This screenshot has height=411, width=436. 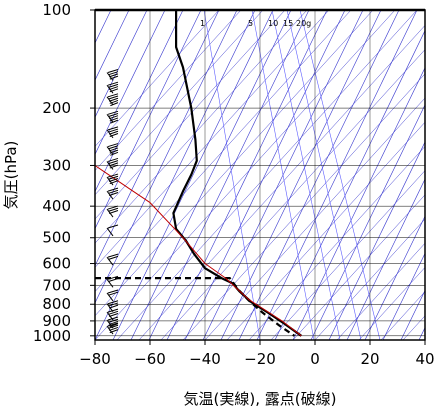 What do you see at coordinates (56, 206) in the screenshot?
I see `y-tick-label: 400` at bounding box center [56, 206].